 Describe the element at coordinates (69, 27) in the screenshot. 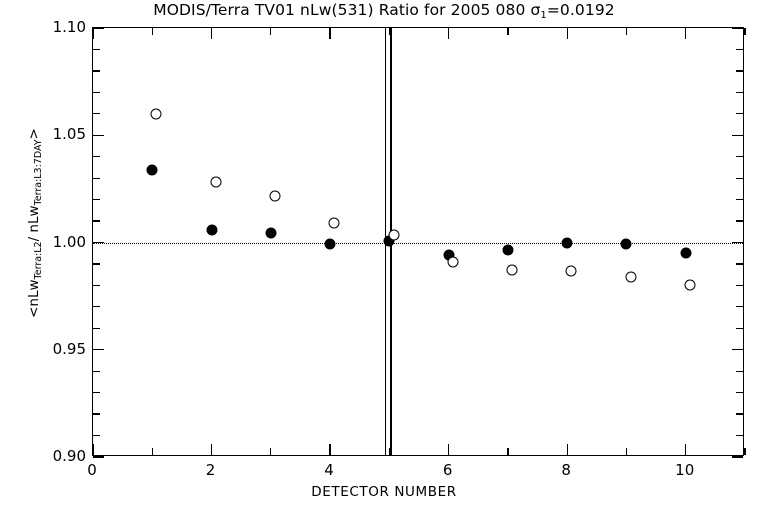

I see `y-axis-tick-label: 1.10` at that location.